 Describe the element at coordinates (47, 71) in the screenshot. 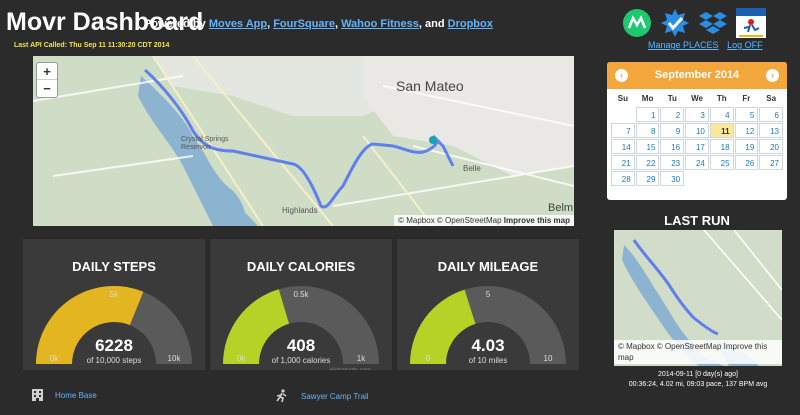

I see `zoom-in-button: +` at that location.